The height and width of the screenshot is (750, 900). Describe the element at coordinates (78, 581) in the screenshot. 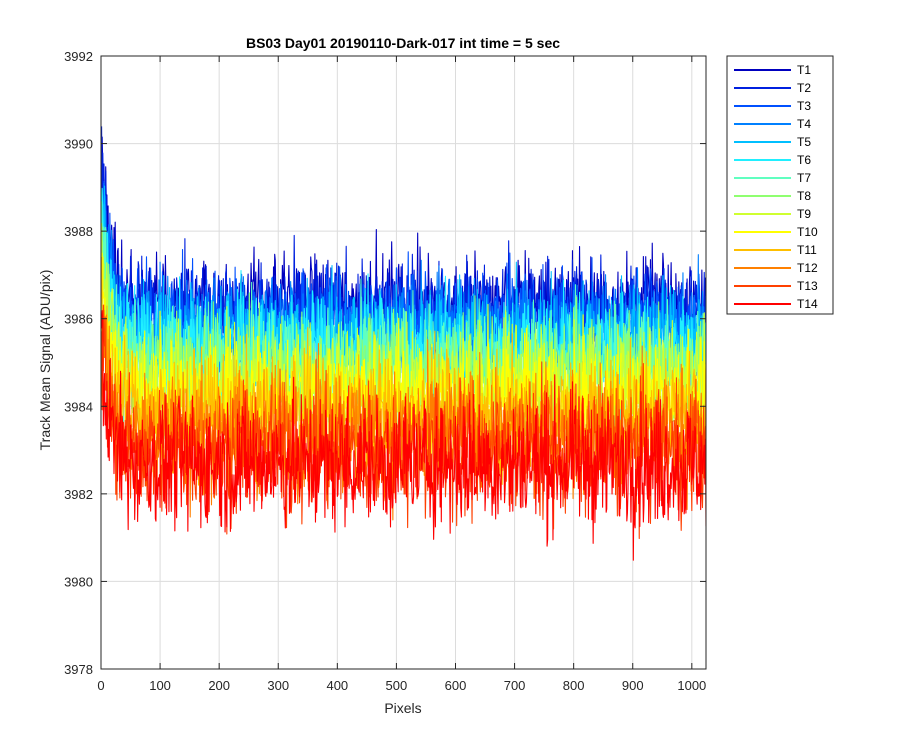

I see `y-tick-label: 3980` at that location.